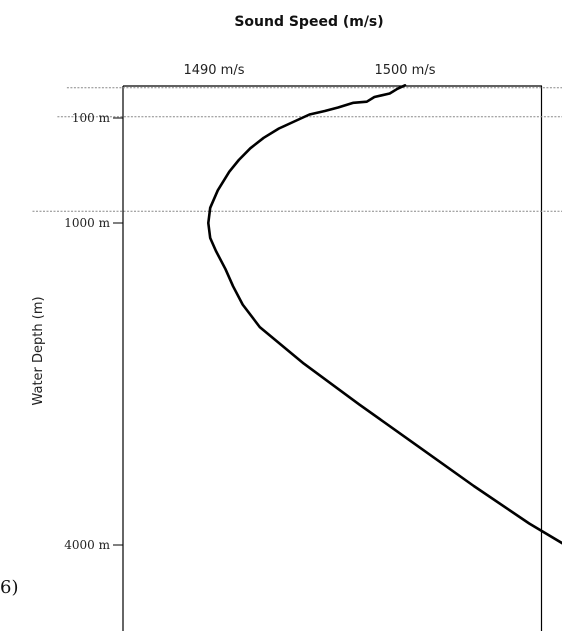 This screenshot has height=631, width=562. I want to click on x-tick-label-1490: 1490 m/s, so click(213, 70).